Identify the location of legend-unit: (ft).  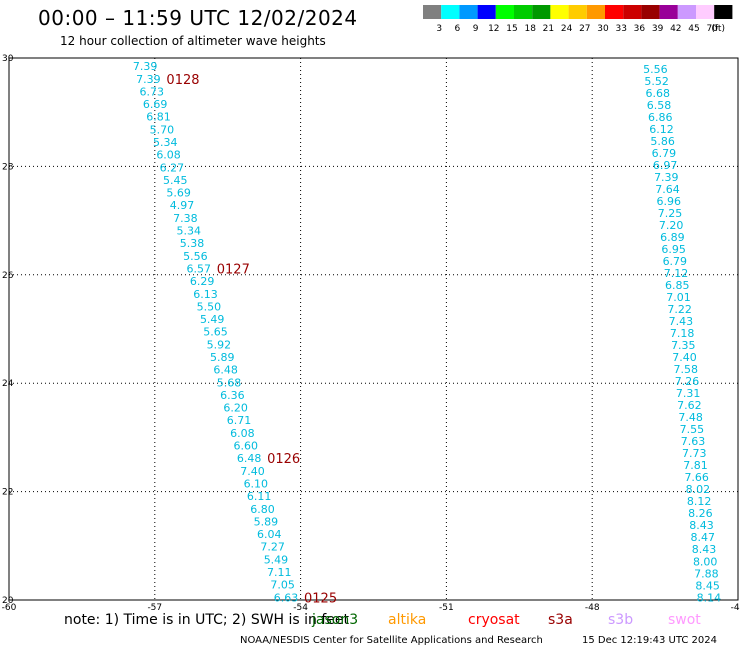
(718, 28).